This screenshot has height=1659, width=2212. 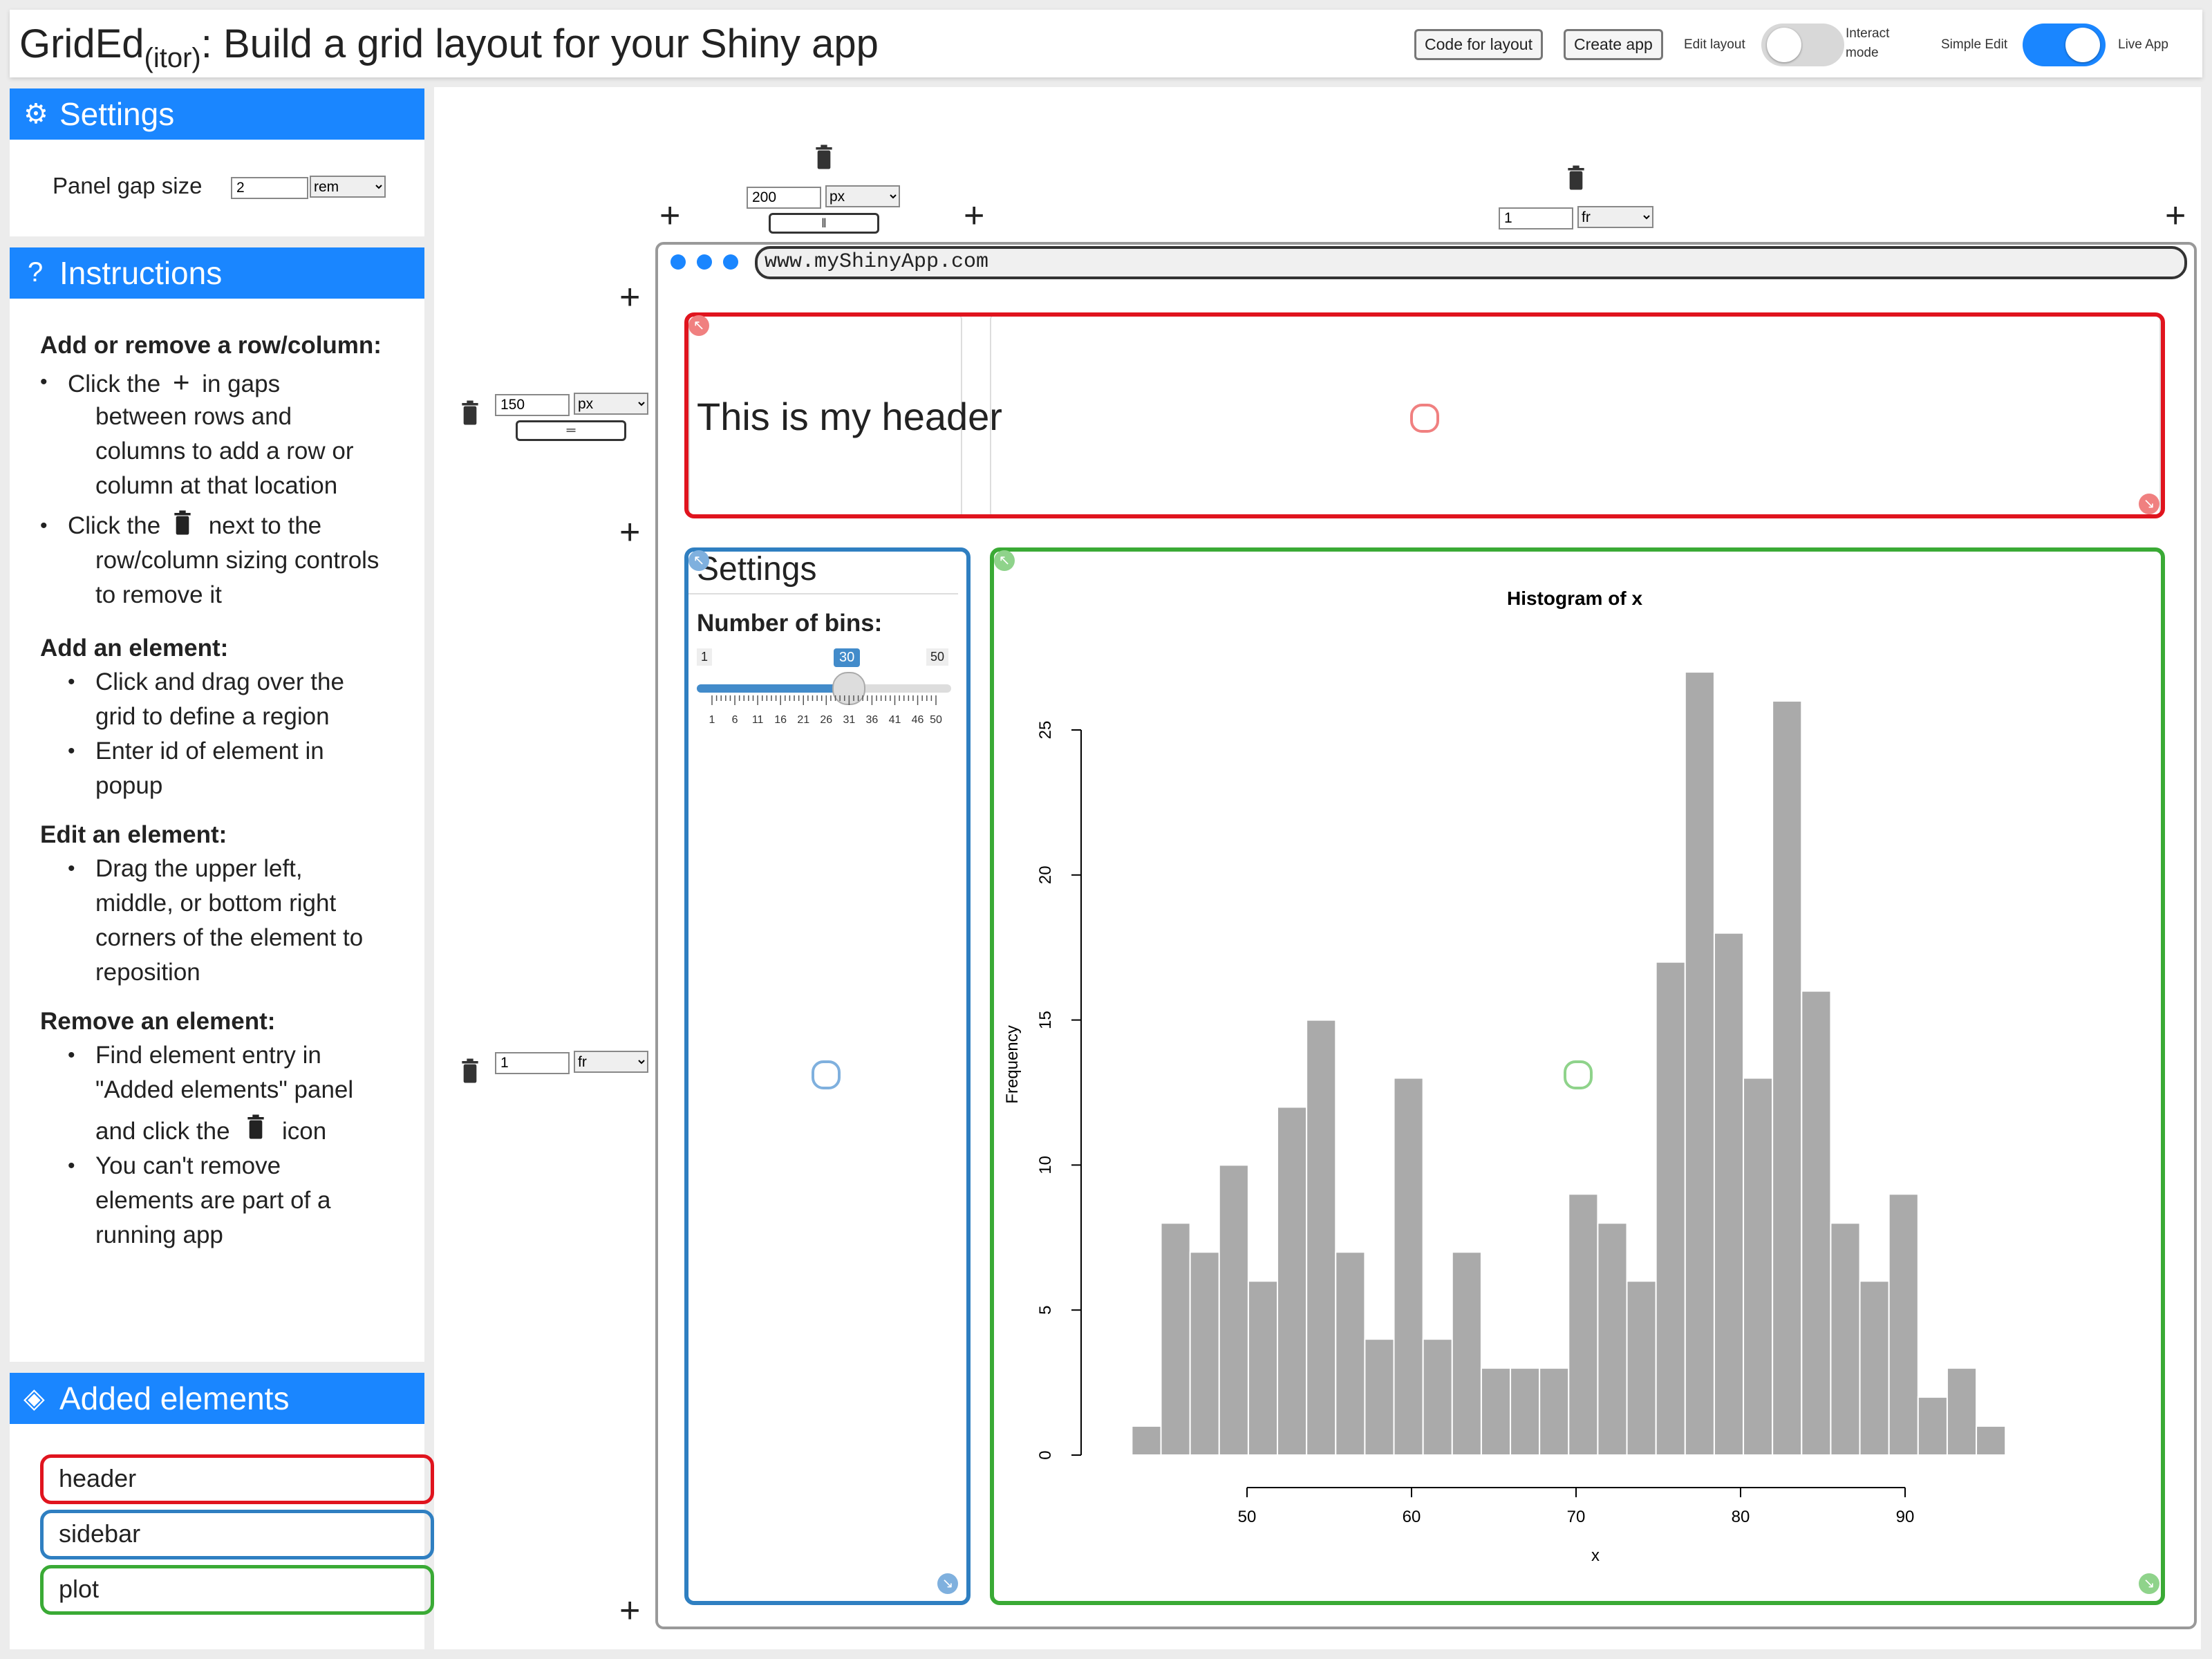 What do you see at coordinates (36, 272) in the screenshot?
I see `question-icon: ?` at bounding box center [36, 272].